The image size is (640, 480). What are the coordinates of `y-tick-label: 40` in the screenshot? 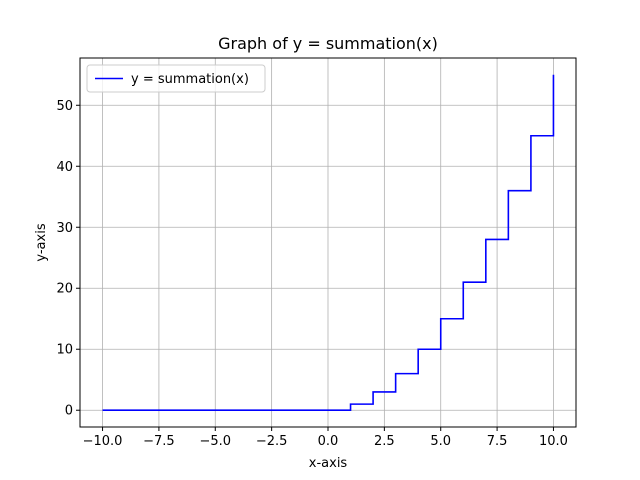 It's located at (64, 167).